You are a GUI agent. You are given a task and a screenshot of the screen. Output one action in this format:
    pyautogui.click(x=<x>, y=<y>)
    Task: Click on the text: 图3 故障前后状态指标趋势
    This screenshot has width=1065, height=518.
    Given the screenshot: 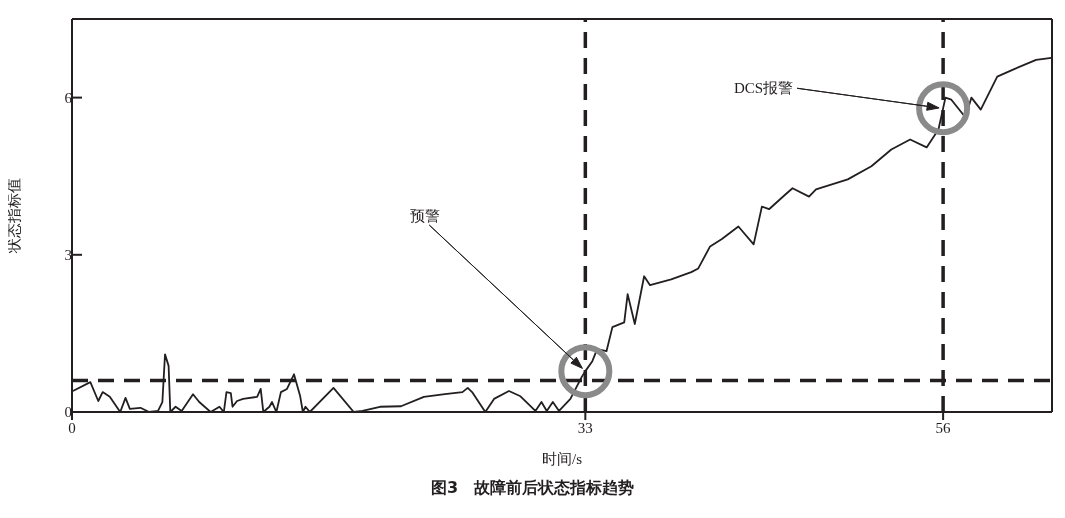 What is the action you would take?
    pyautogui.click(x=532, y=488)
    